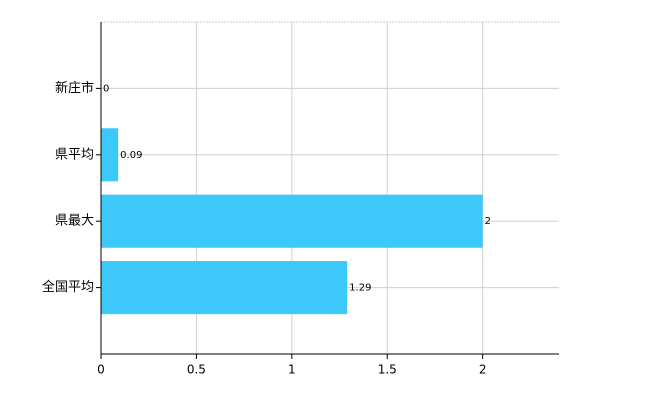  What do you see at coordinates (488, 221) in the screenshot?
I see `value-label: 2` at bounding box center [488, 221].